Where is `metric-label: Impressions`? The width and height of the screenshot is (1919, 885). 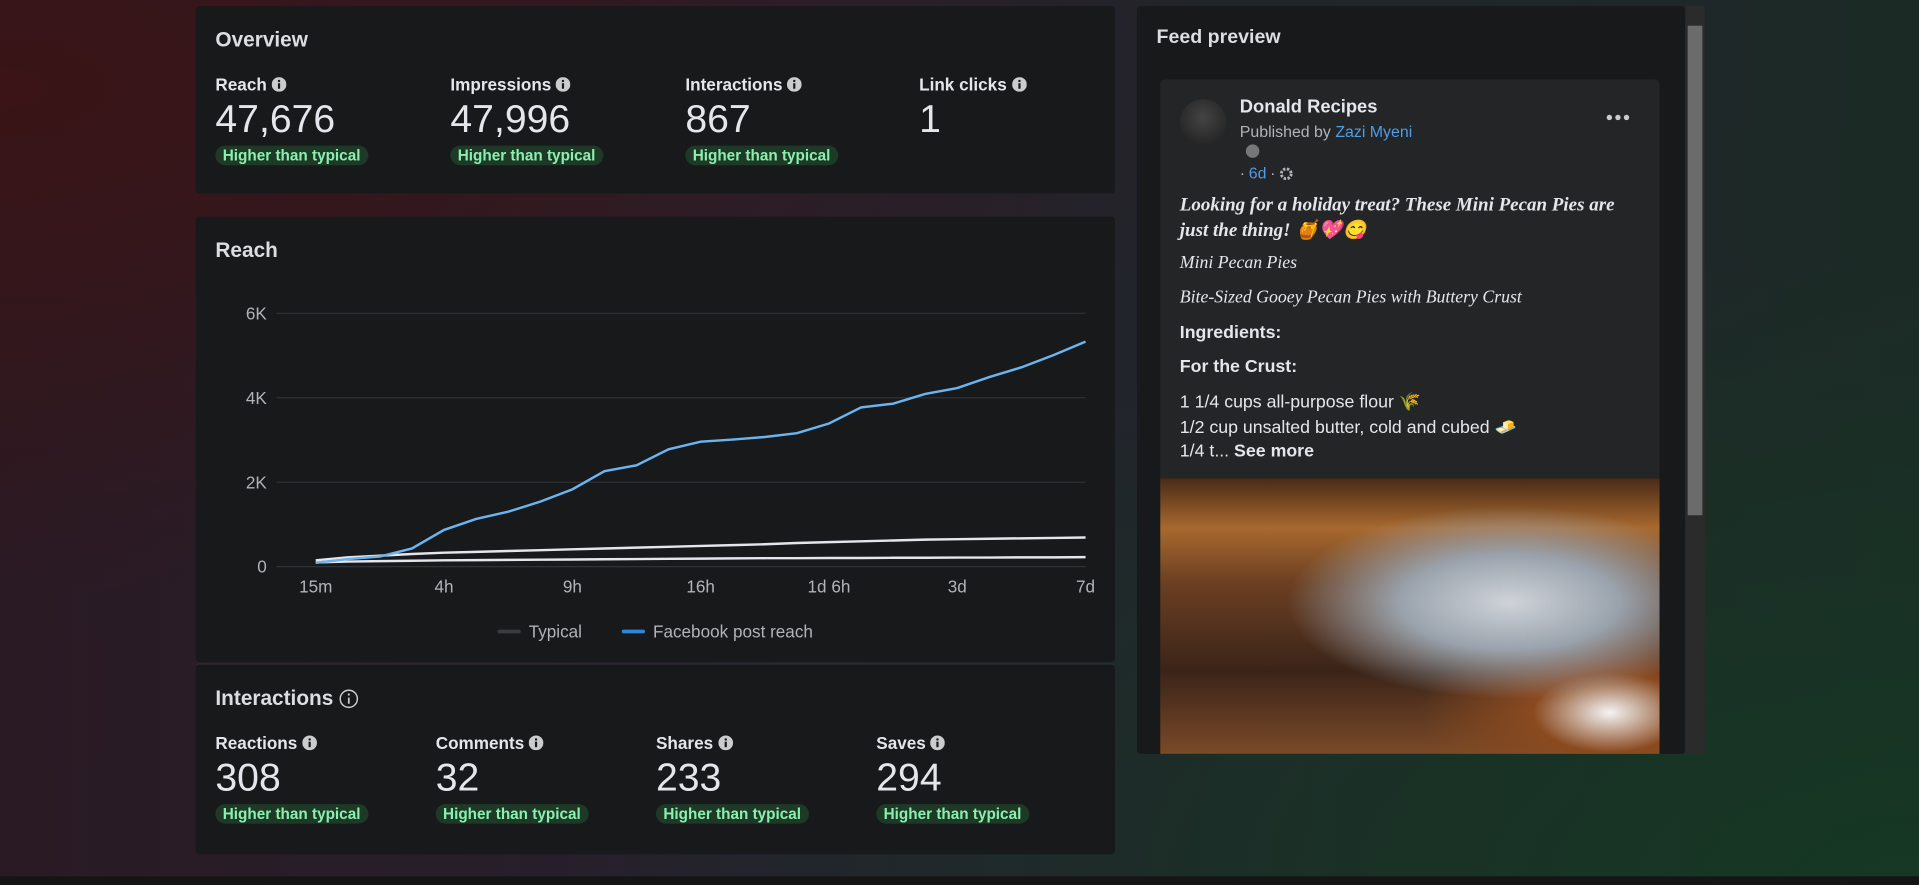 metric-label: Impressions is located at coordinates (501, 84).